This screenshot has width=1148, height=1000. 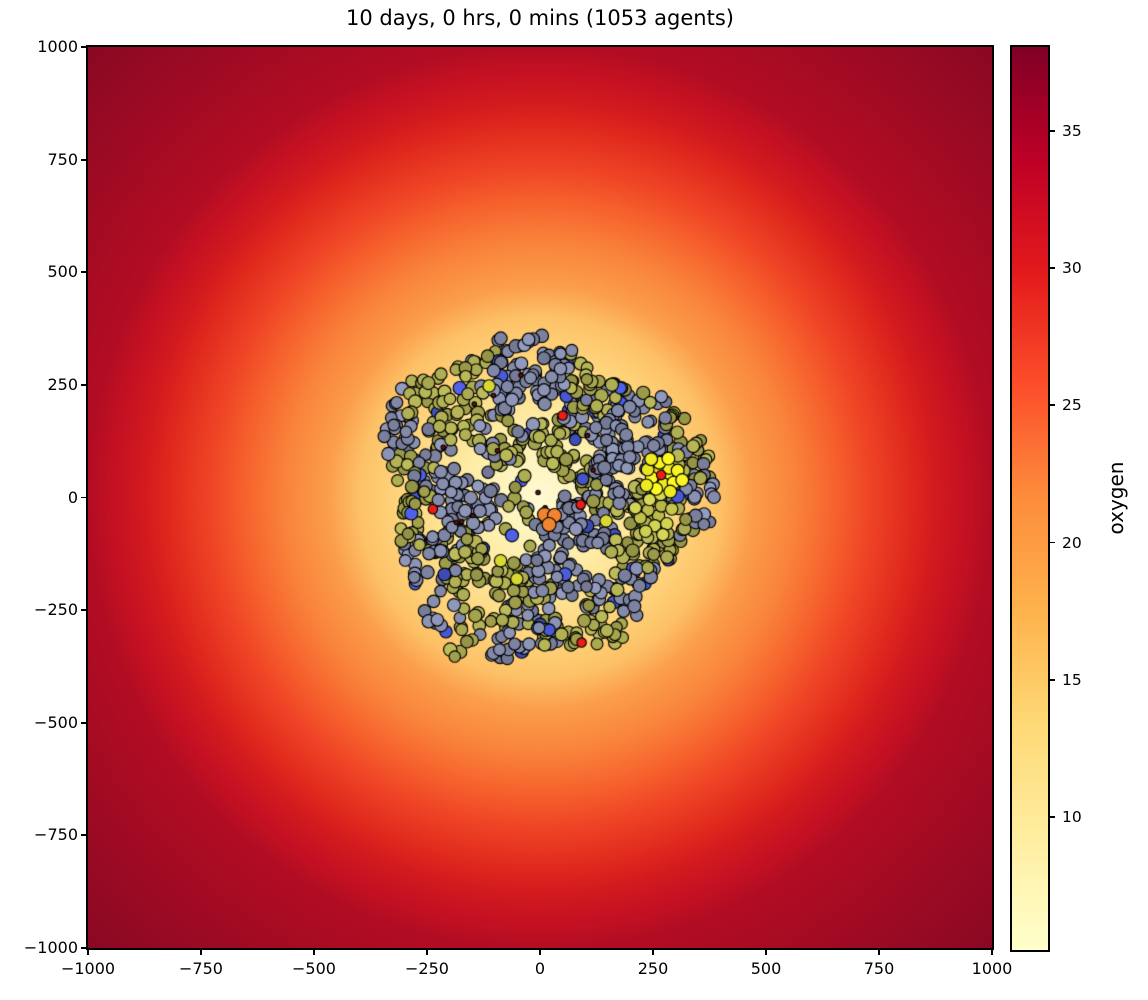 I want to click on colorbar-tick-label: 35, so click(x=1072, y=130).